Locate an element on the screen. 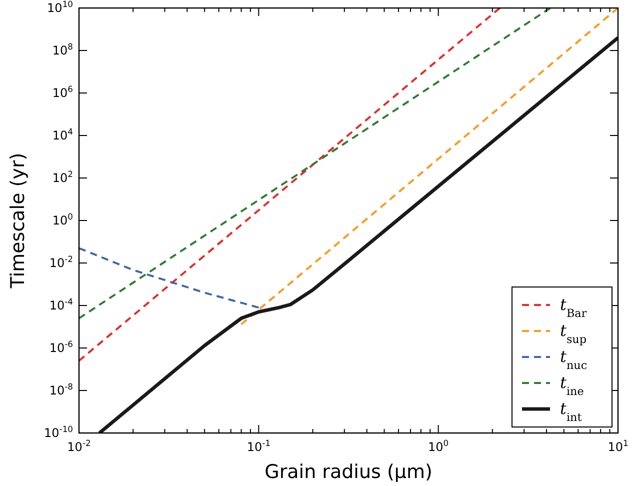 The image size is (634, 486). y-tick-label: 10$^{-6}$ is located at coordinates (61, 347).